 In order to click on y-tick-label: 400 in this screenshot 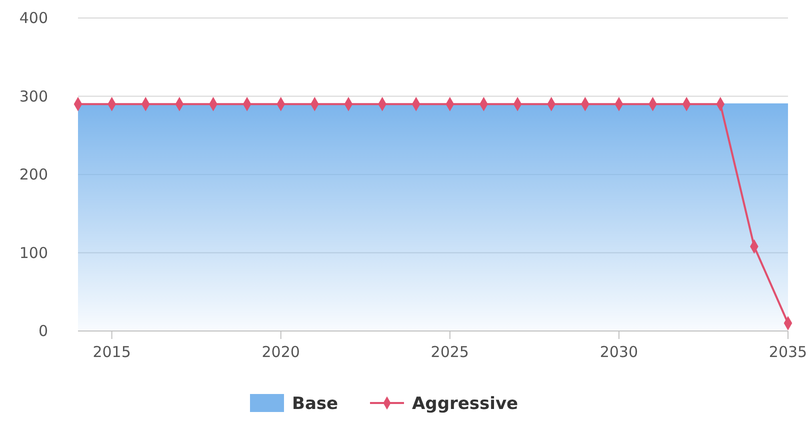, I will do `click(33, 18)`.